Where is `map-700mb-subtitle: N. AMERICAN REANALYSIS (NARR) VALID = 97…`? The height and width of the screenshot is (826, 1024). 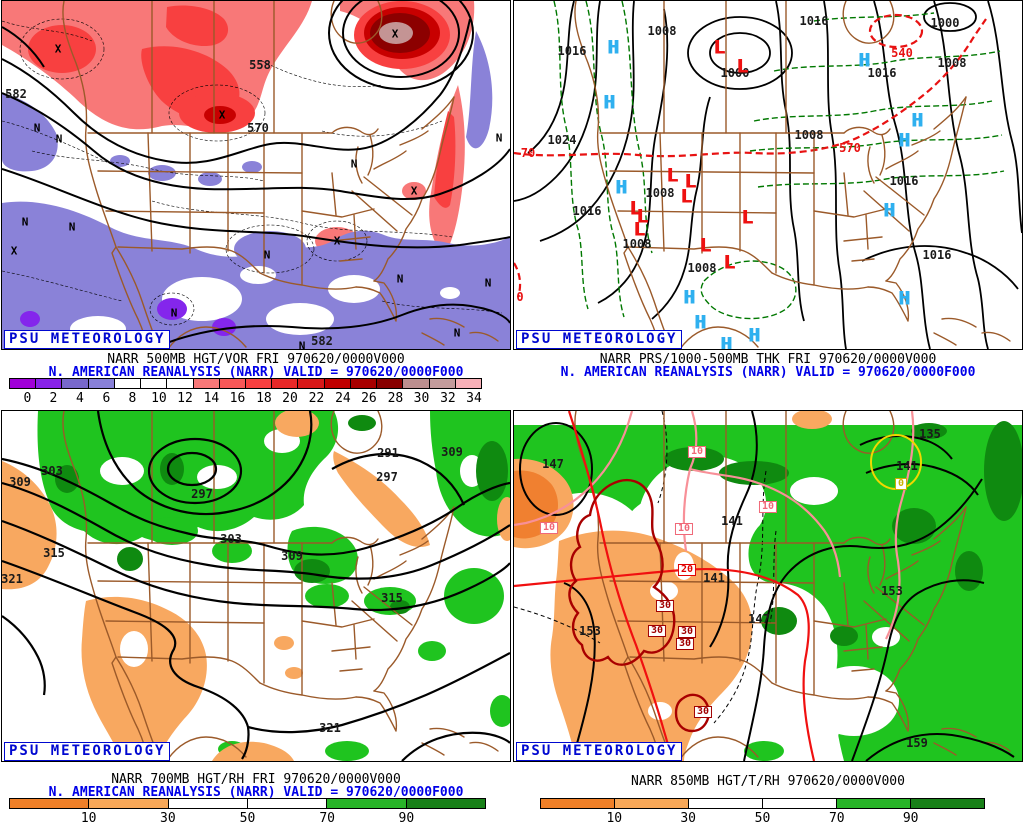 map-700mb-subtitle: N. AMERICAN REANALYSIS (NARR) VALID = 97… is located at coordinates (256, 792).